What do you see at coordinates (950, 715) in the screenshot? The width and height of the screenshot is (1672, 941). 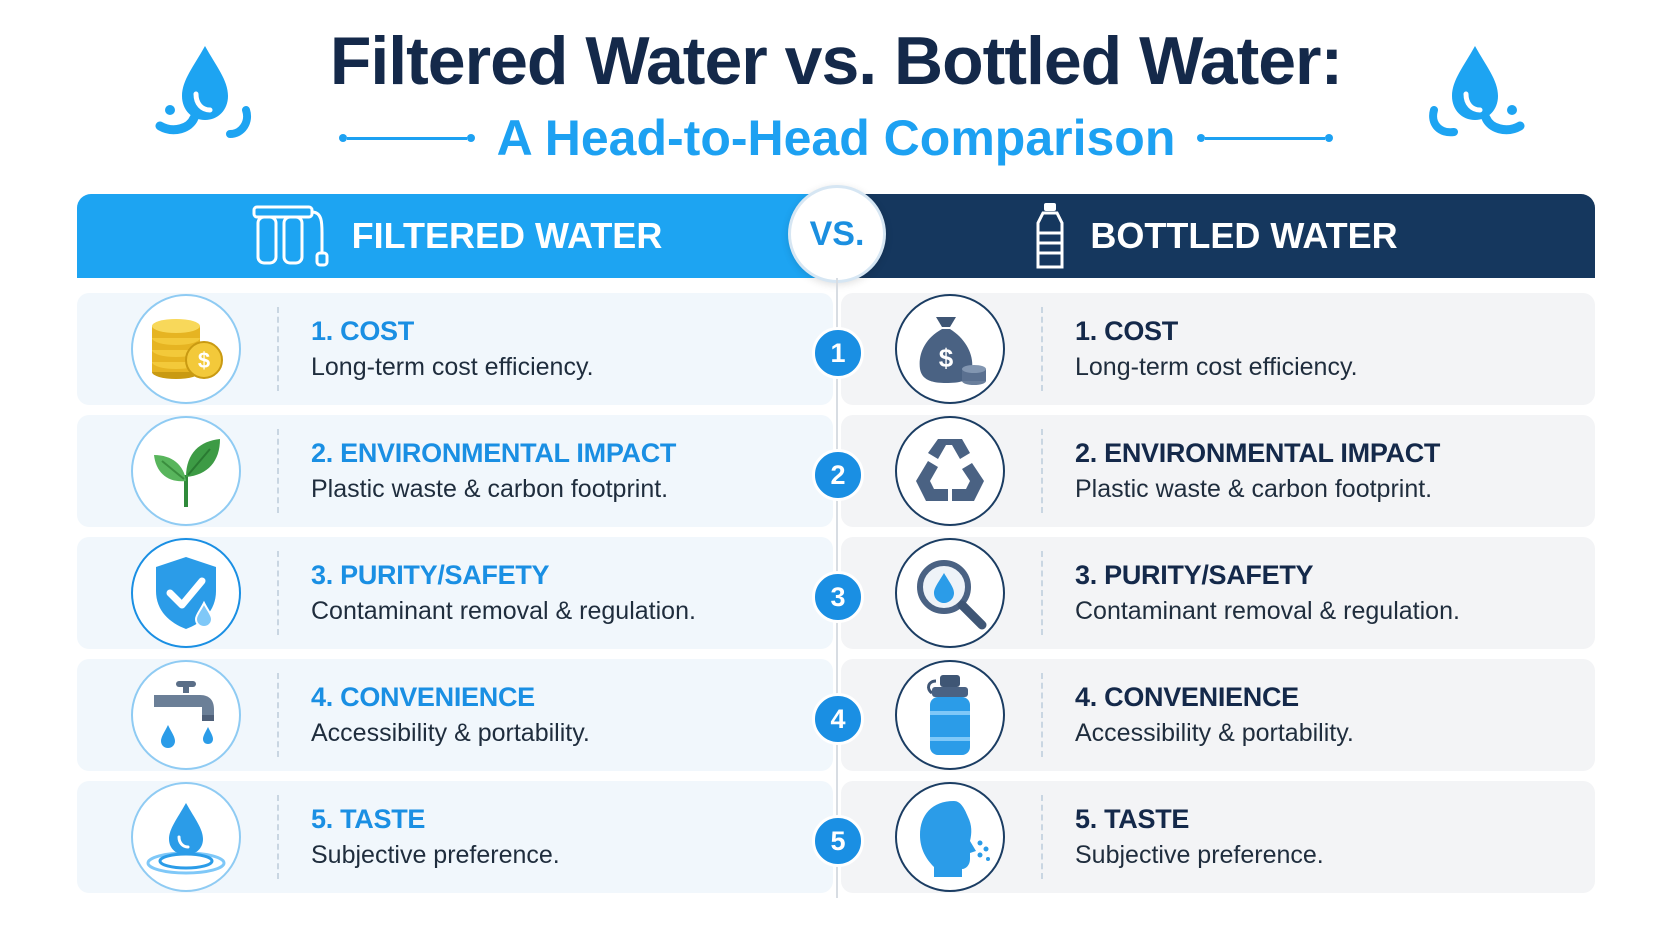 I see `sports-bottle-icon` at bounding box center [950, 715].